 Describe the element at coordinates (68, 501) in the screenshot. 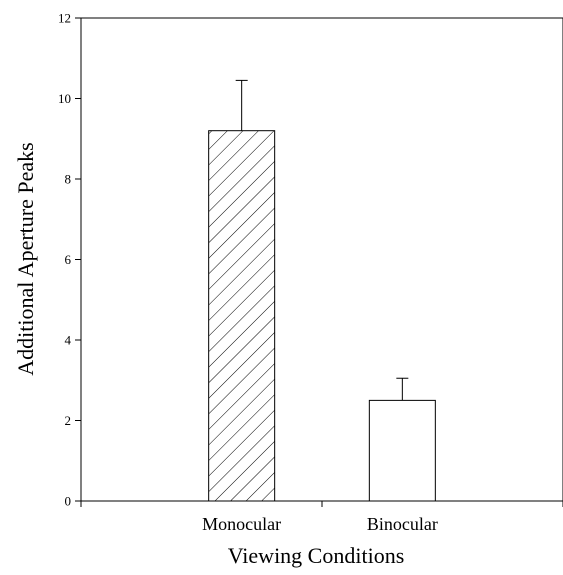

I see `y-tick-label: 0` at that location.